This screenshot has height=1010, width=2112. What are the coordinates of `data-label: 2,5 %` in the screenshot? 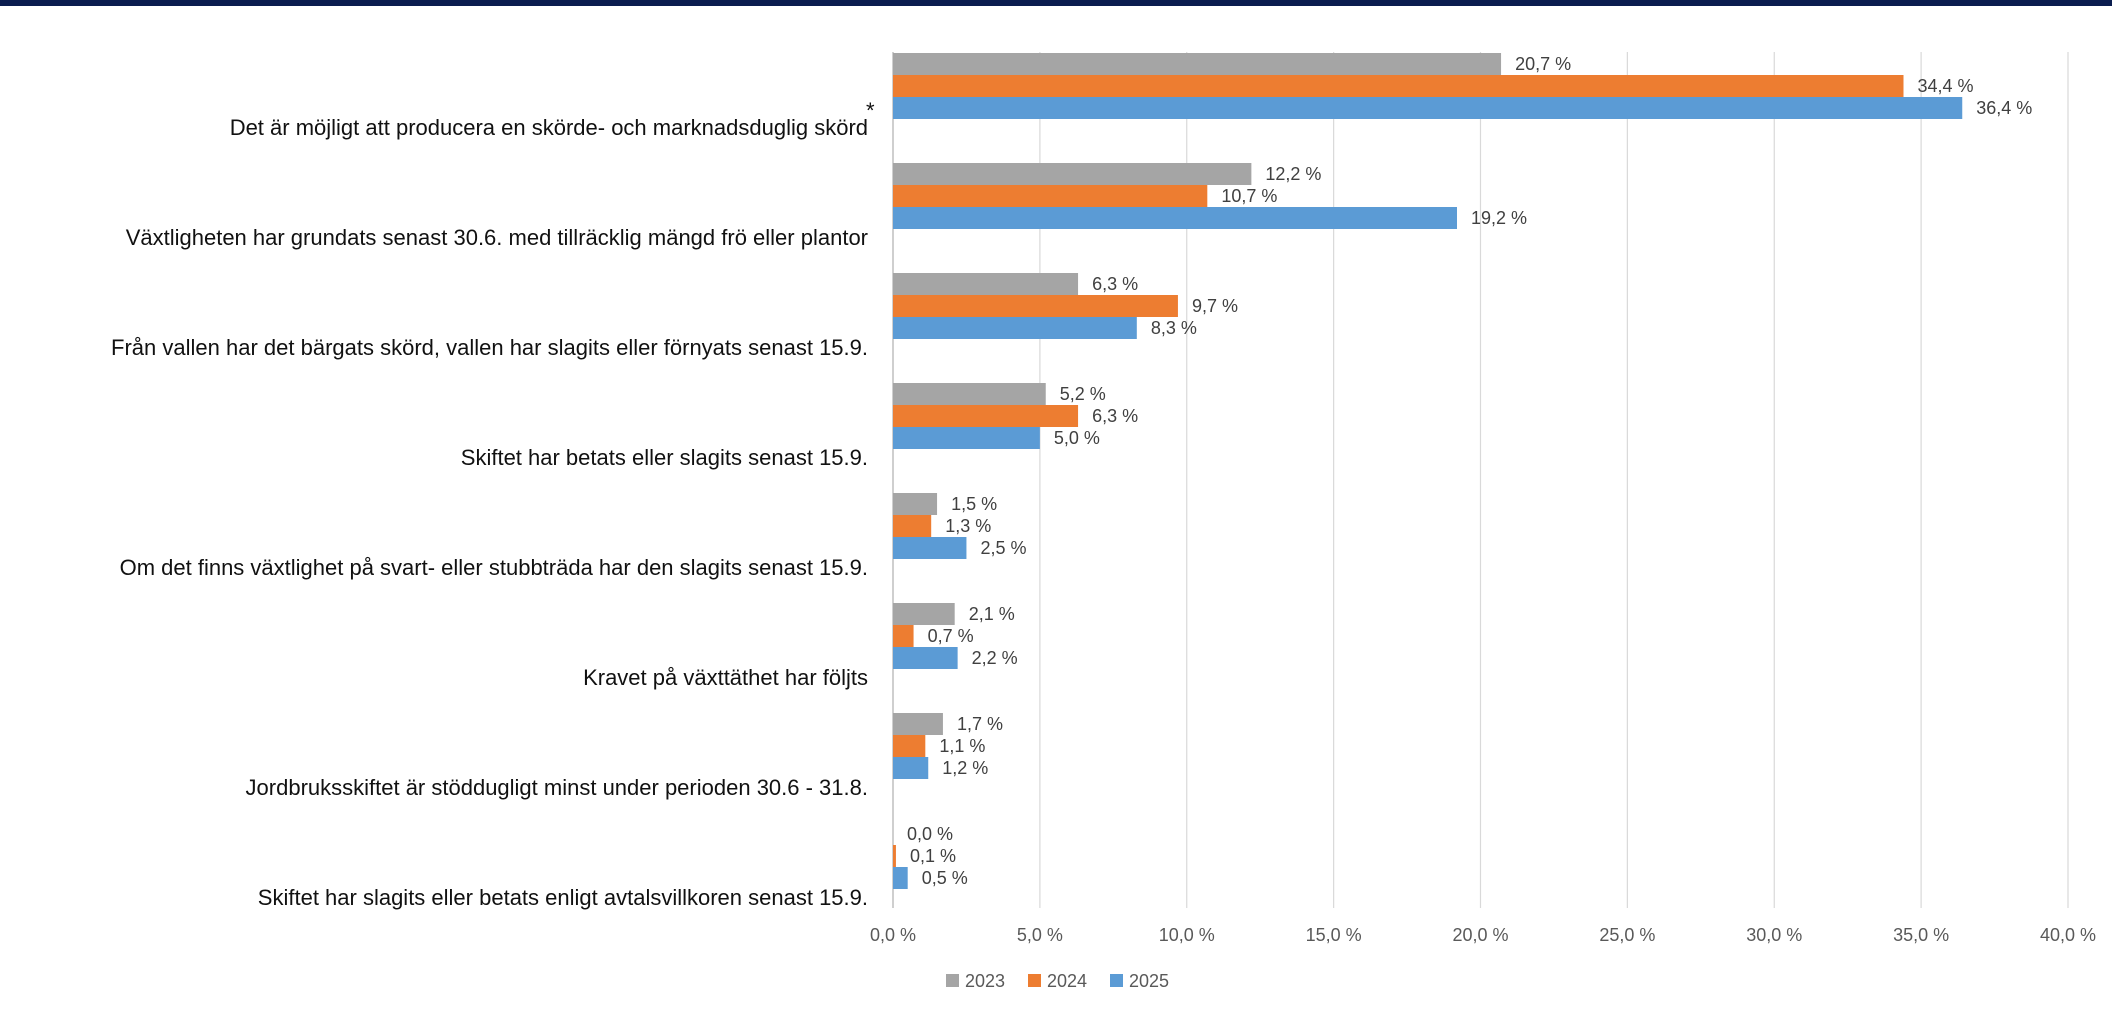 It's located at (1003, 548).